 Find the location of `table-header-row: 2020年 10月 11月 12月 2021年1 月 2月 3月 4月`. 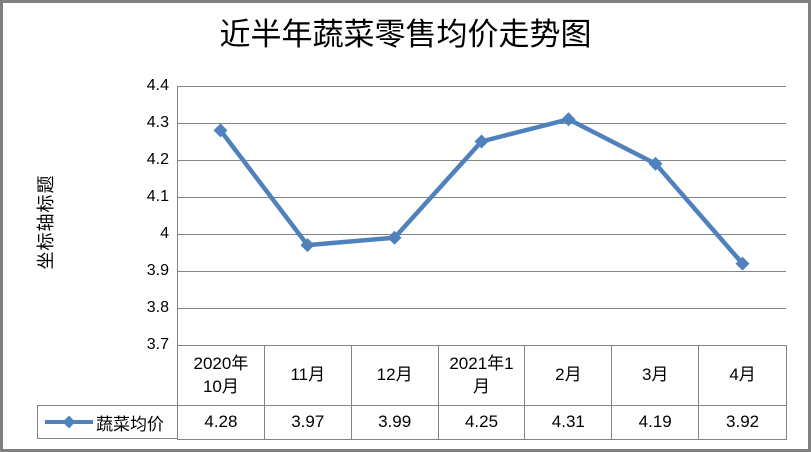

table-header-row: 2020年 10月 11月 12月 2021年1 月 2月 3月 4月 is located at coordinates (482, 376).